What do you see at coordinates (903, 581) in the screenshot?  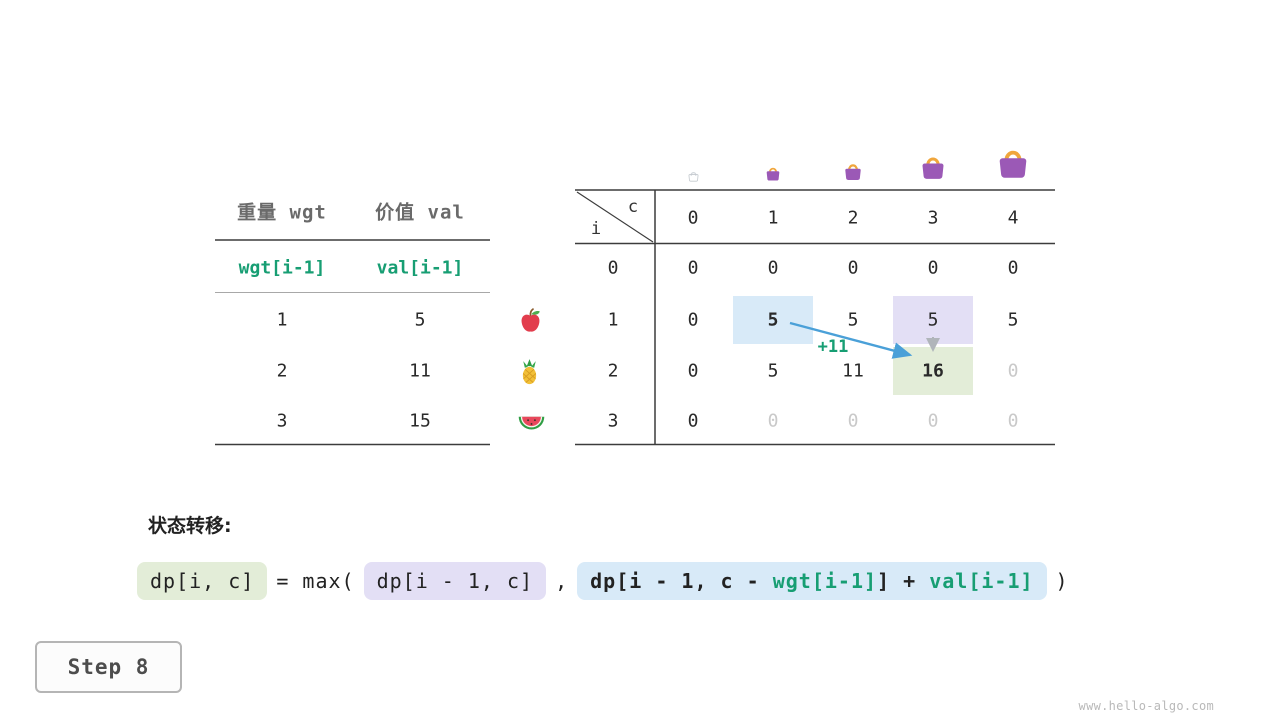 I see `formula-text: ] +` at bounding box center [903, 581].